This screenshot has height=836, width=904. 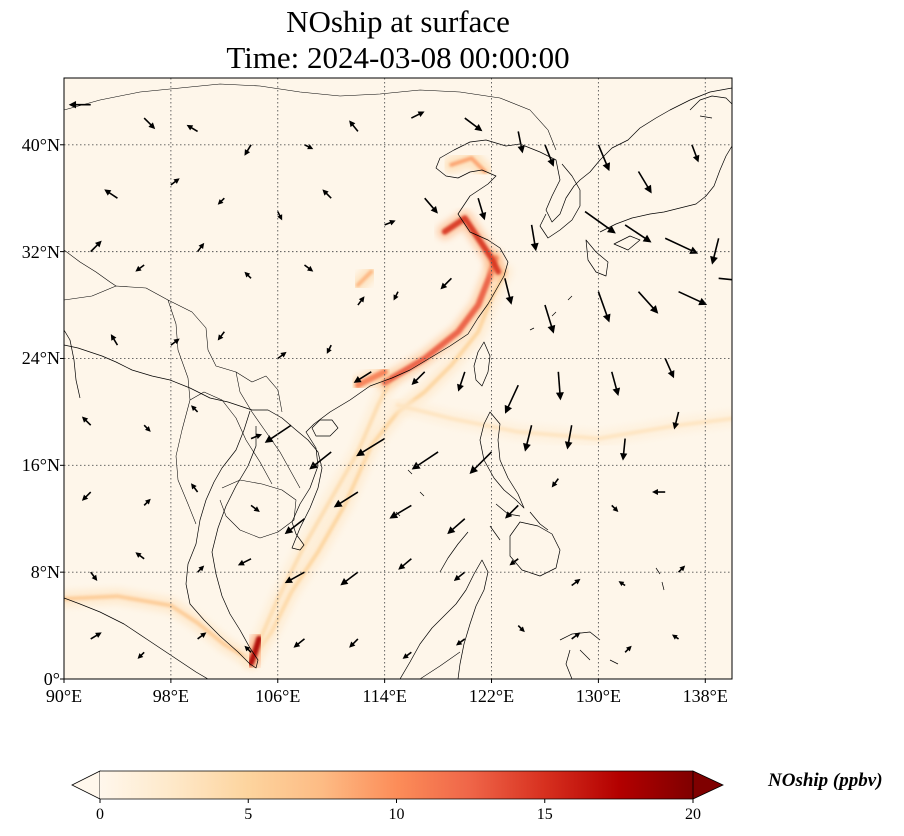 What do you see at coordinates (222, 539) in the screenshot?
I see `coastline-malay-peninsula` at bounding box center [222, 539].